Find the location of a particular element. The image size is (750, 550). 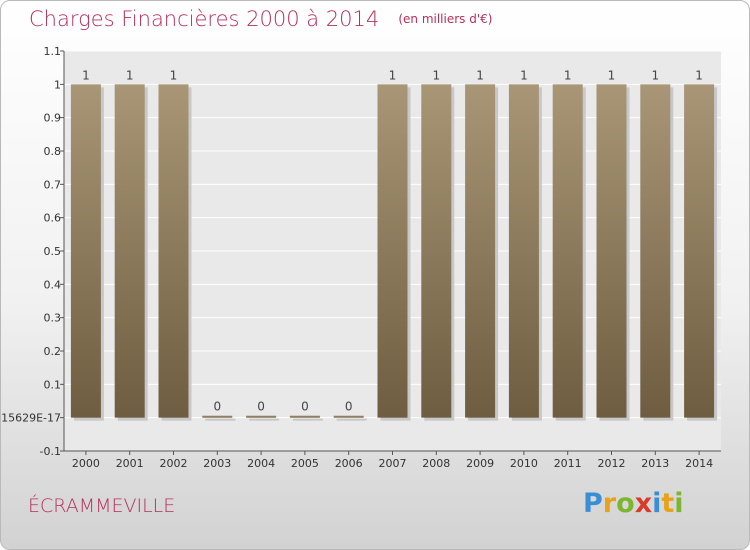

x-tick-label: 2000 is located at coordinates (86, 463).